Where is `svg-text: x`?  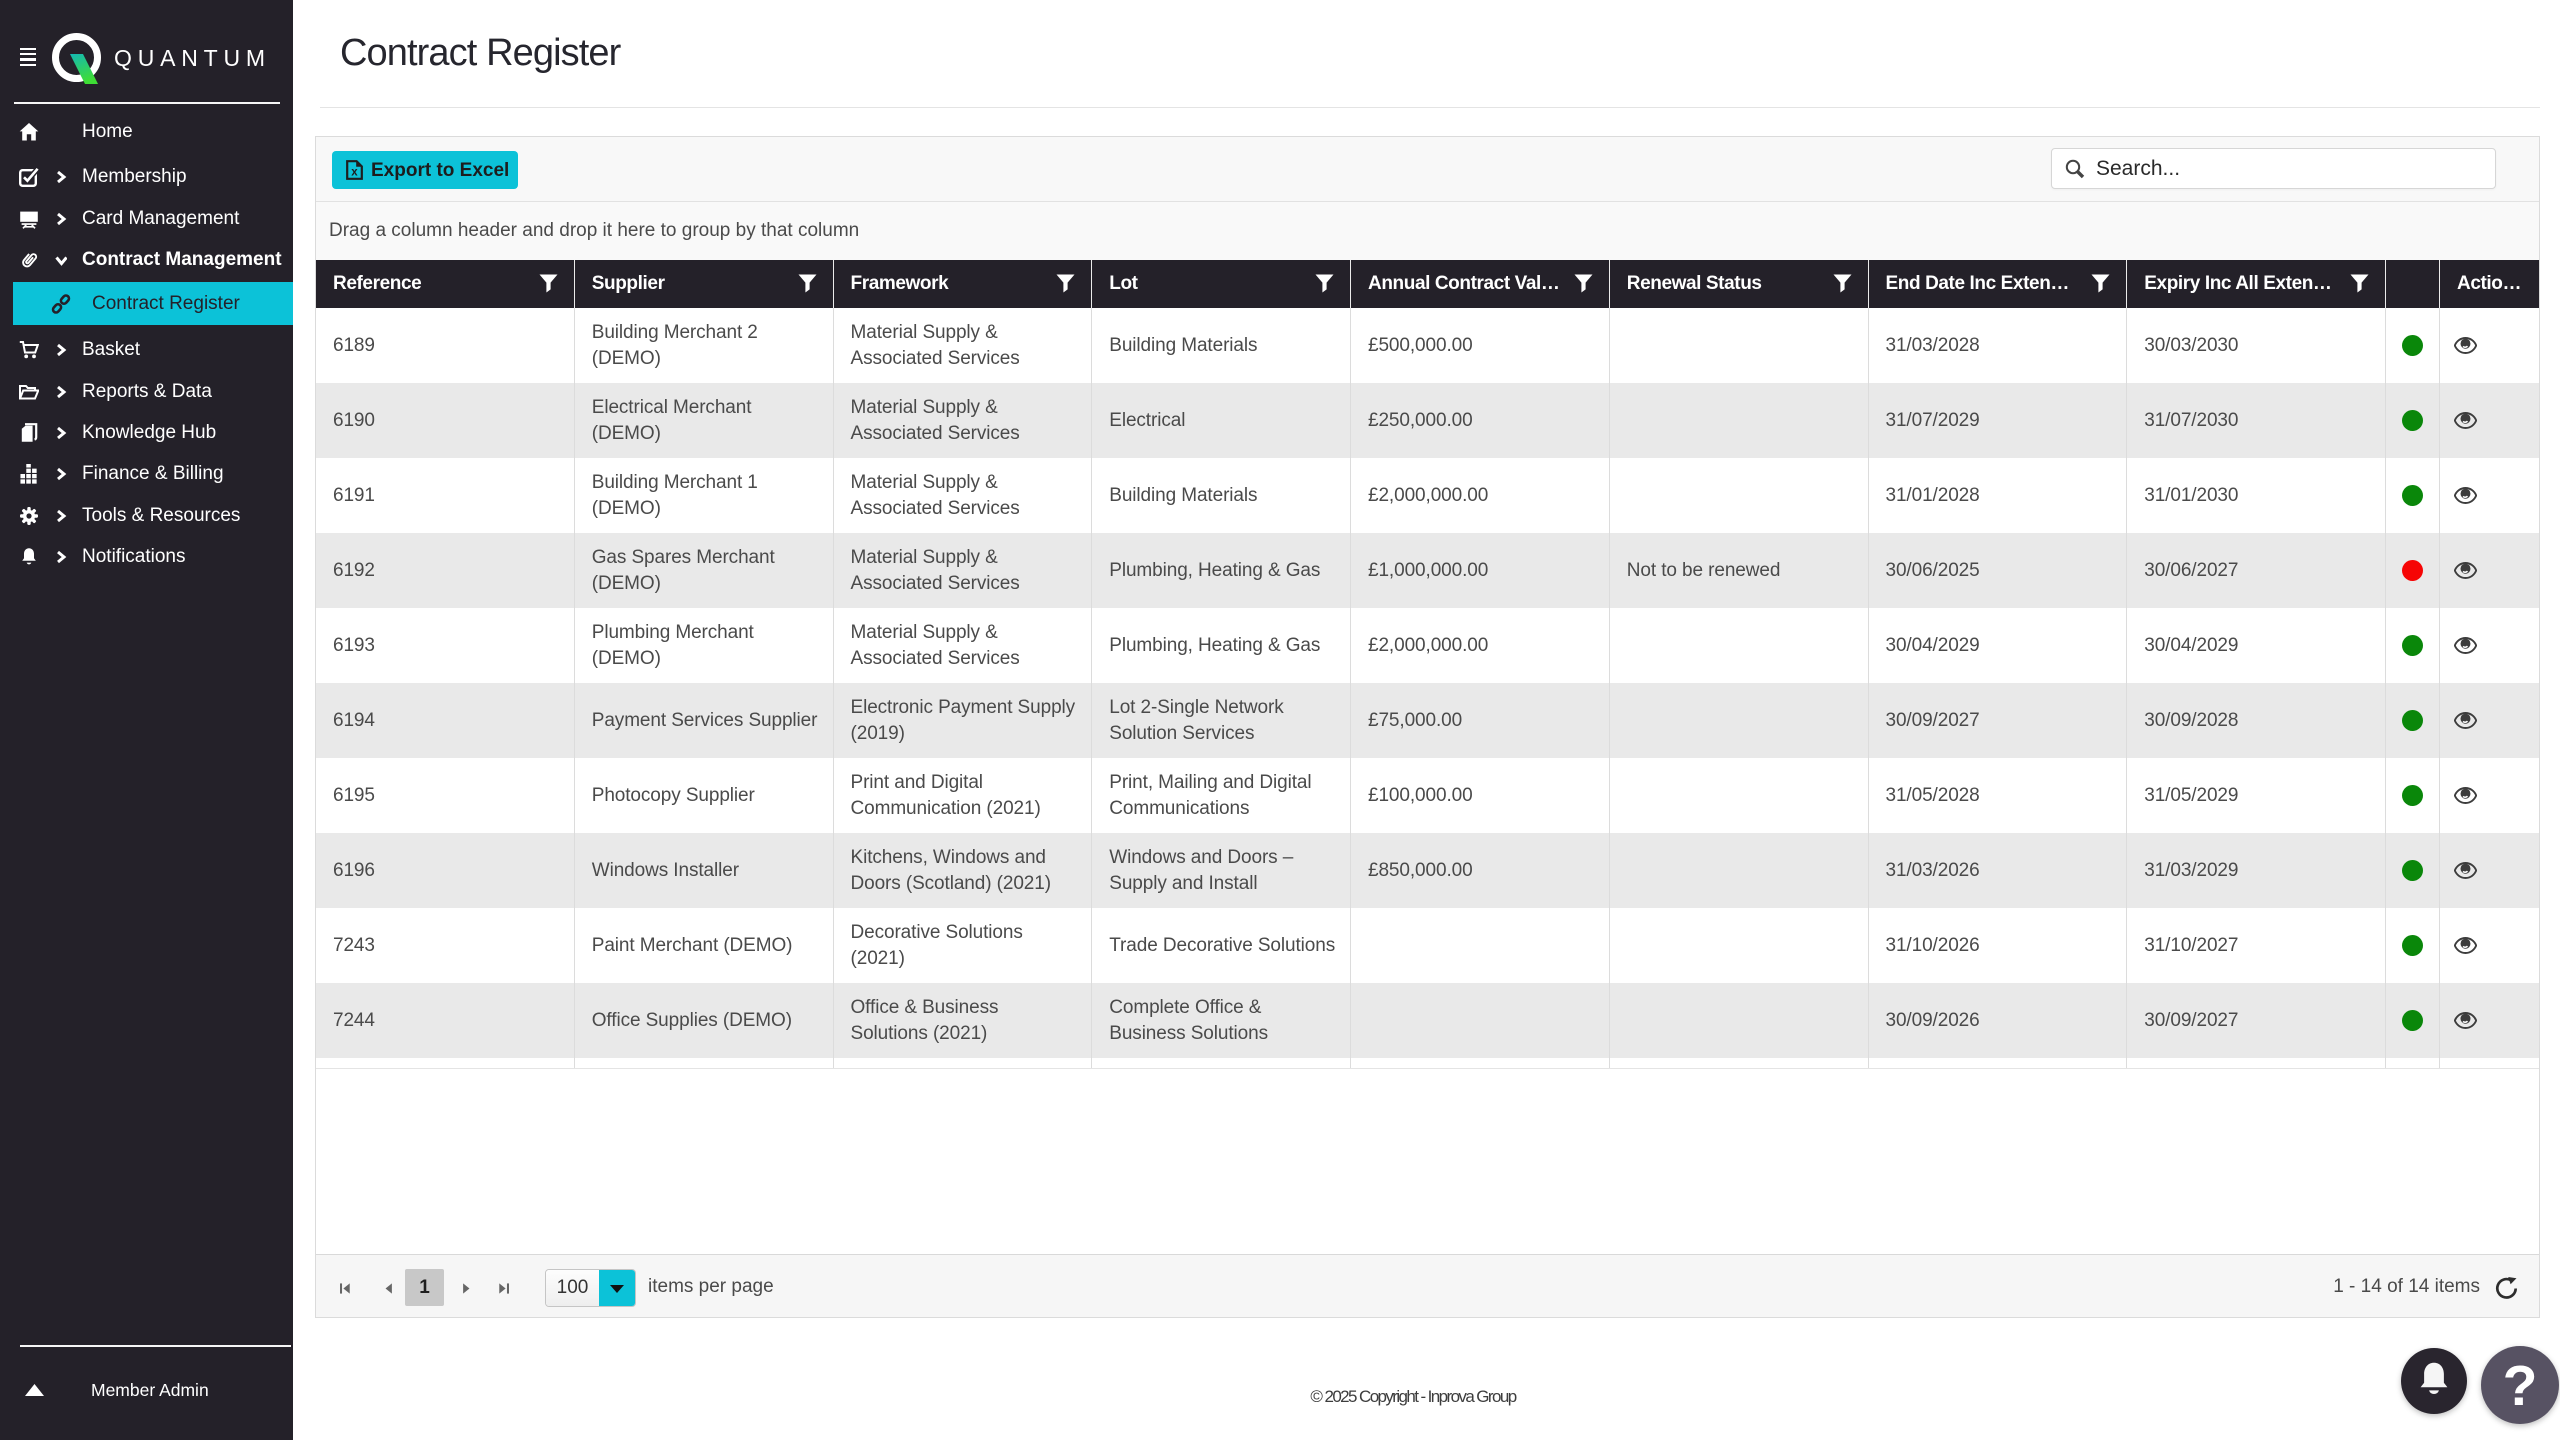 svg-text: x is located at coordinates (354, 173).